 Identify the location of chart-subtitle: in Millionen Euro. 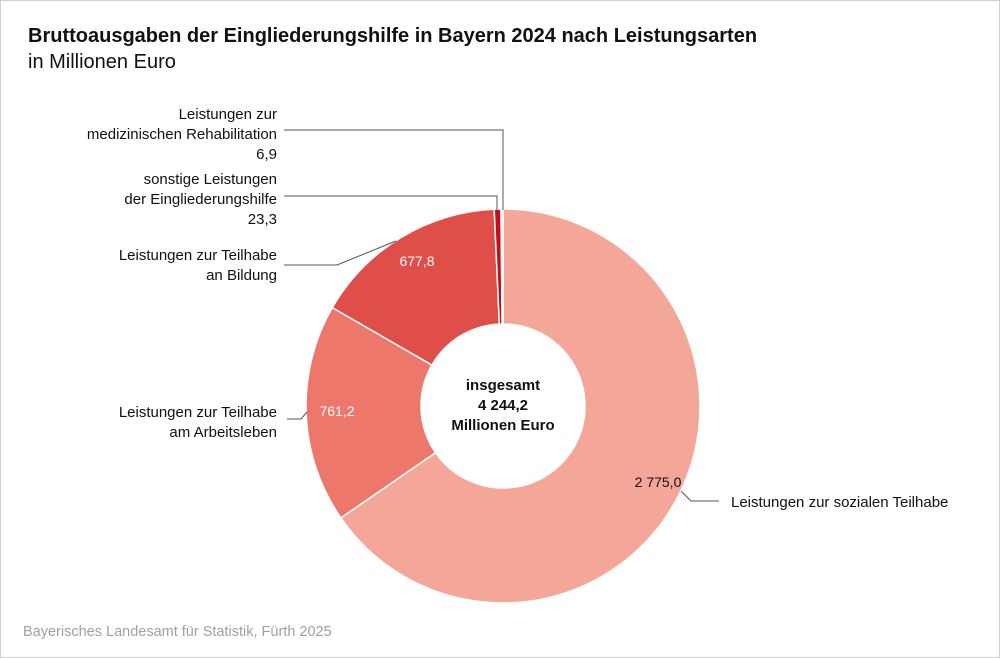
(102, 62).